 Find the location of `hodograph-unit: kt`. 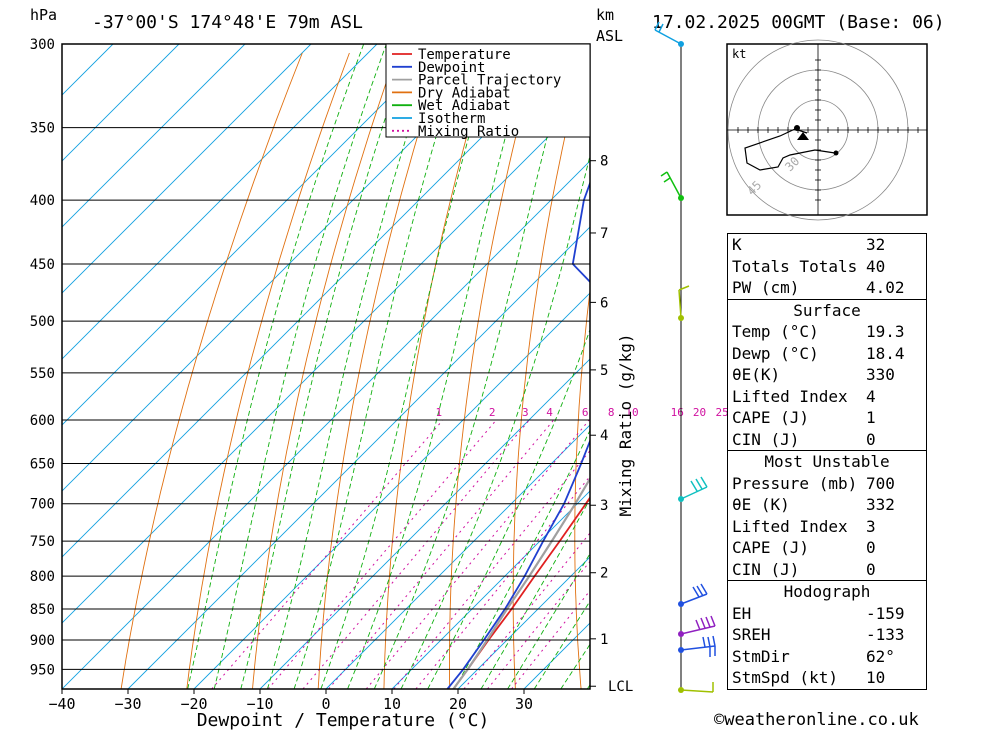

hodograph-unit: kt is located at coordinates (739, 54).